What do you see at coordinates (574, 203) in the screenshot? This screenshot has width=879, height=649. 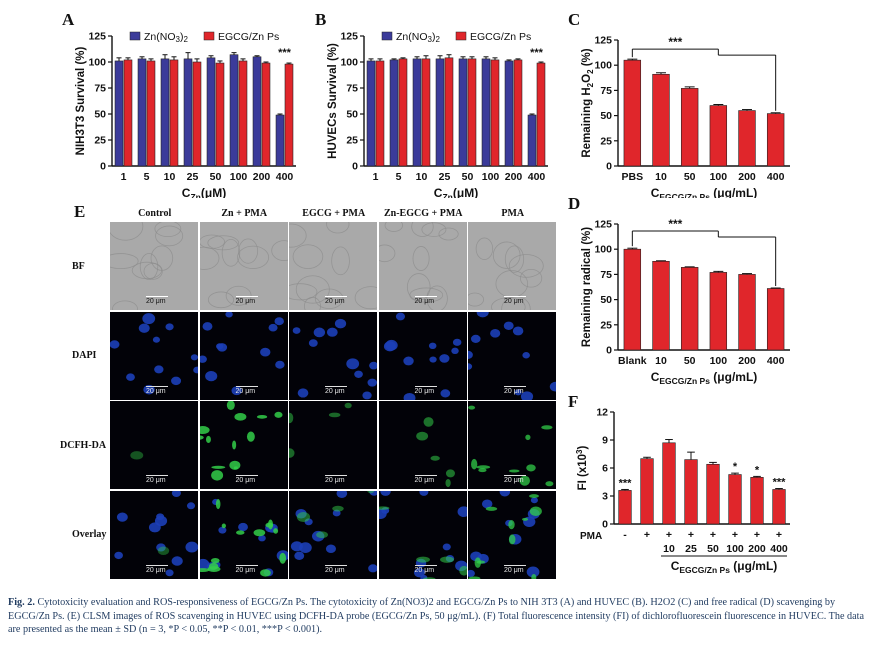 I see `panel-letter-d: D` at bounding box center [574, 203].